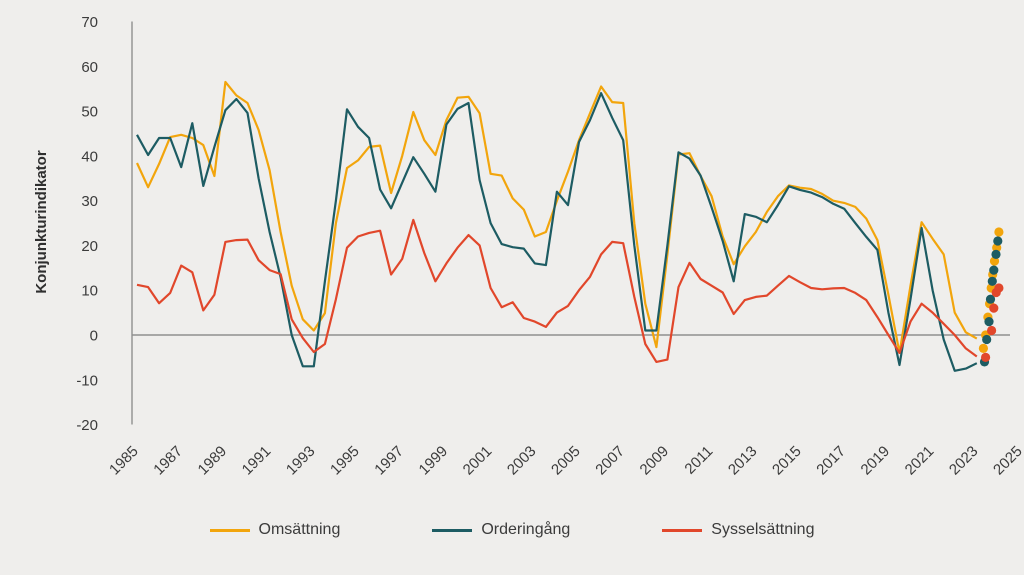 The height and width of the screenshot is (575, 1024). What do you see at coordinates (452, 530) in the screenshot?
I see `orderingang-line-swatch` at bounding box center [452, 530].